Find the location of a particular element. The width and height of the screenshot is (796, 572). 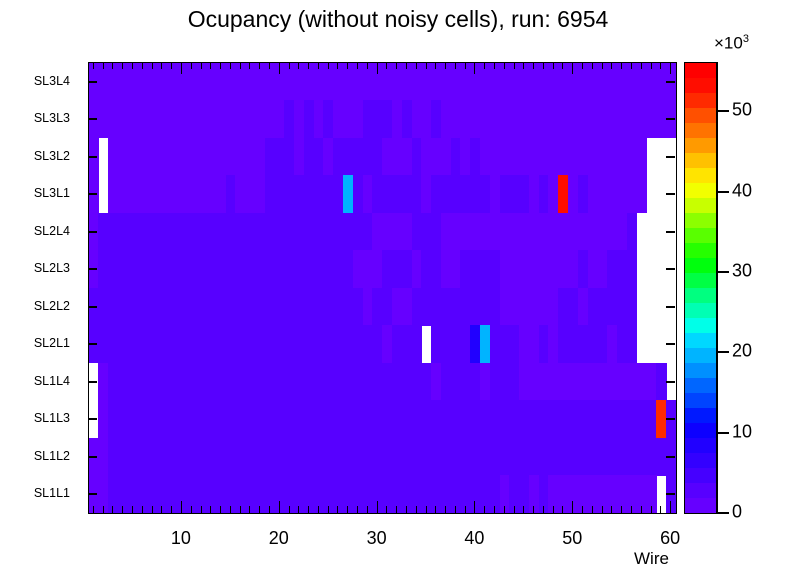

x-axis-tick-label: 40 is located at coordinates (474, 538).